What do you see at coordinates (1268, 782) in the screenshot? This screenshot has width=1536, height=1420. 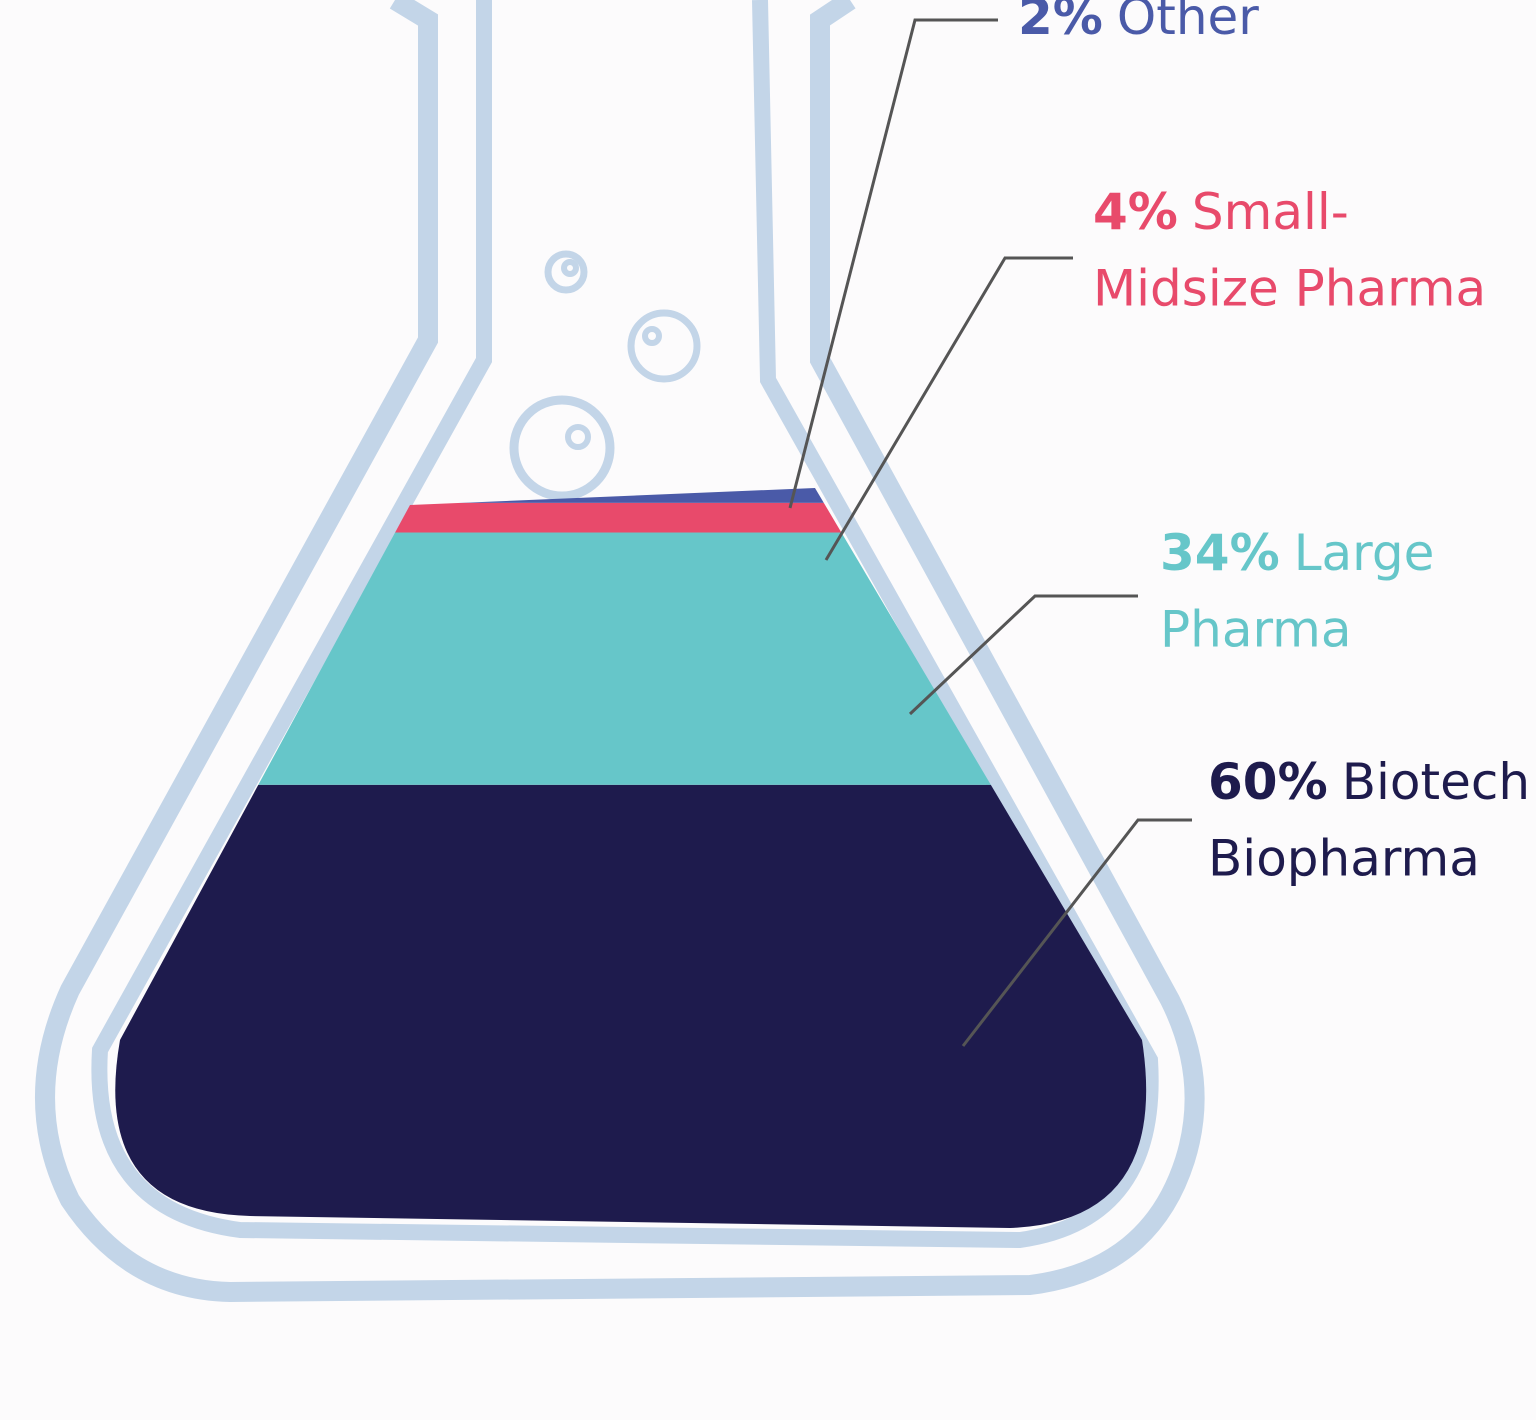 I see `value-label: 60%` at bounding box center [1268, 782].